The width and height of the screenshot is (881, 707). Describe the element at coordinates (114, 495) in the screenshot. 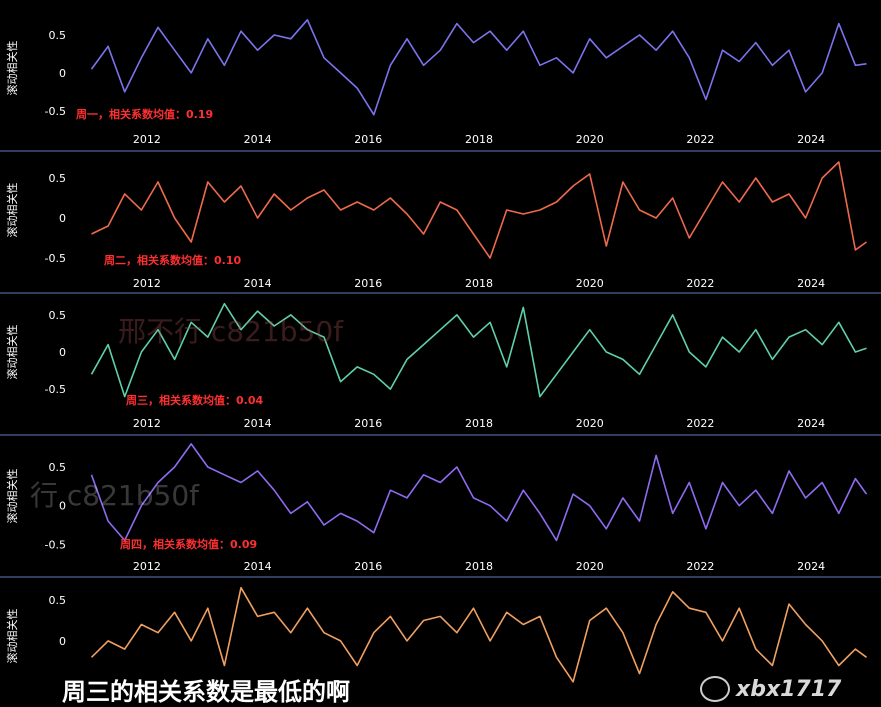

I see `watermark-text-2: 行 c821b50f` at that location.